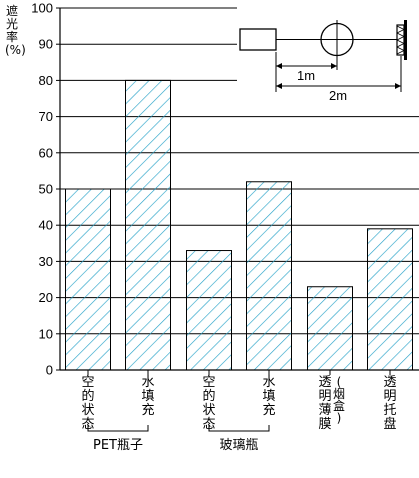  I want to click on group-bracket: 玻璃瓶, so click(239, 439).